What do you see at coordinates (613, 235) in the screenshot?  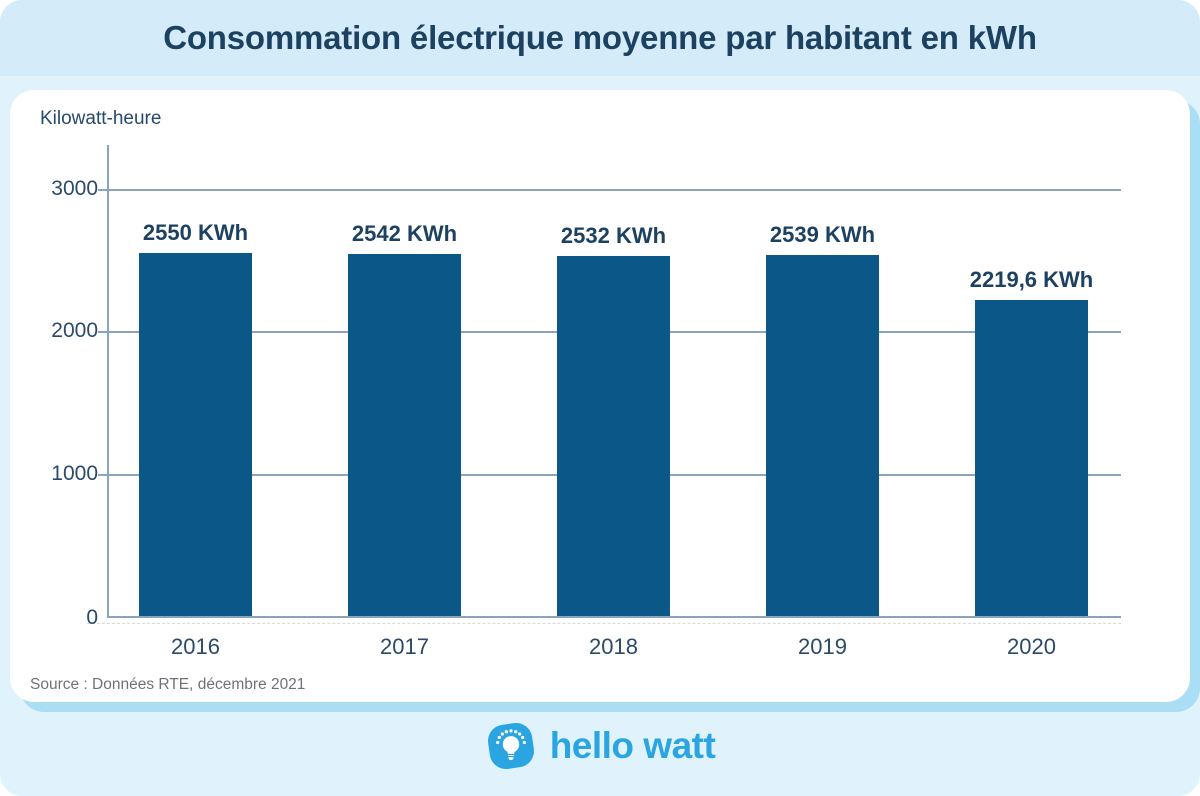 I see `bar-value-label: 2532 KWh` at bounding box center [613, 235].